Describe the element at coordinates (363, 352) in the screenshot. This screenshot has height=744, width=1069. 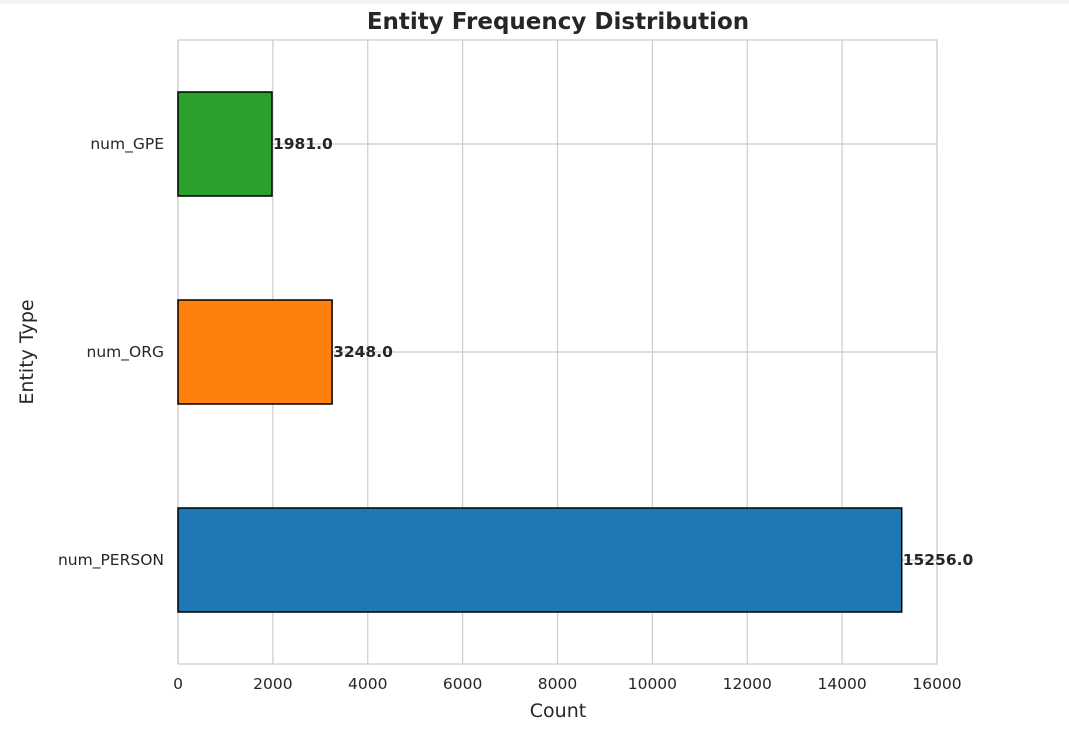
I see `data-label: 3248.0` at that location.